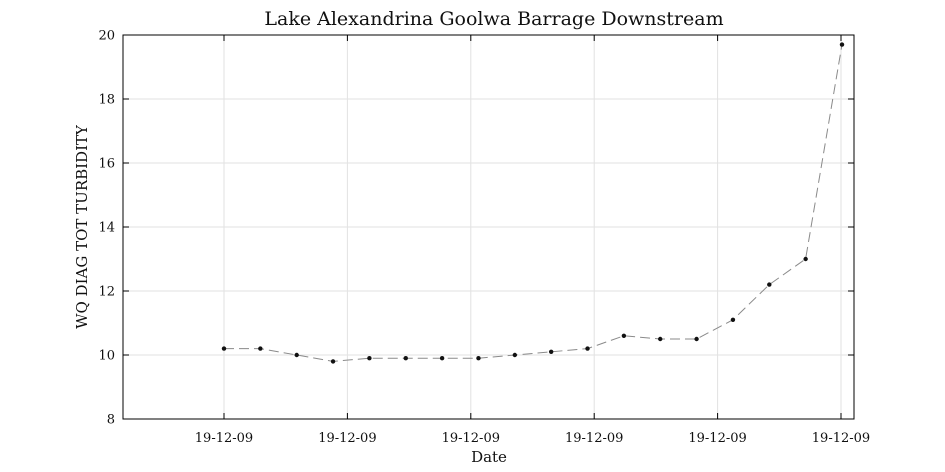 This screenshot has height=472, width=945. Describe the element at coordinates (106, 164) in the screenshot. I see `y-tick-label: 16` at that location.